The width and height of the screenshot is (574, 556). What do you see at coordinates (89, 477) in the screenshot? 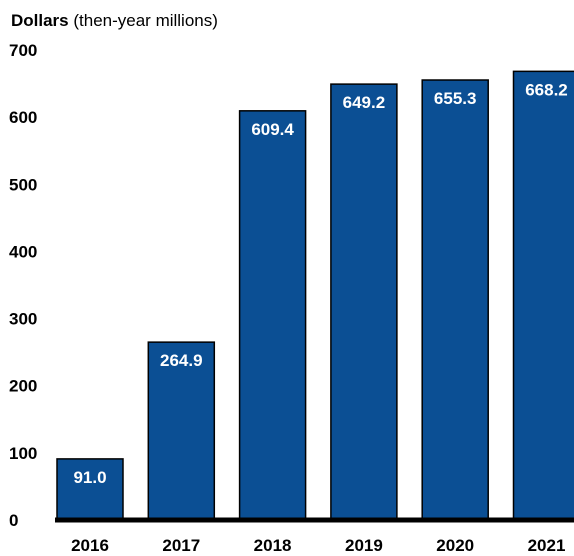
I see `data-label-2016: 91.0` at bounding box center [89, 477].